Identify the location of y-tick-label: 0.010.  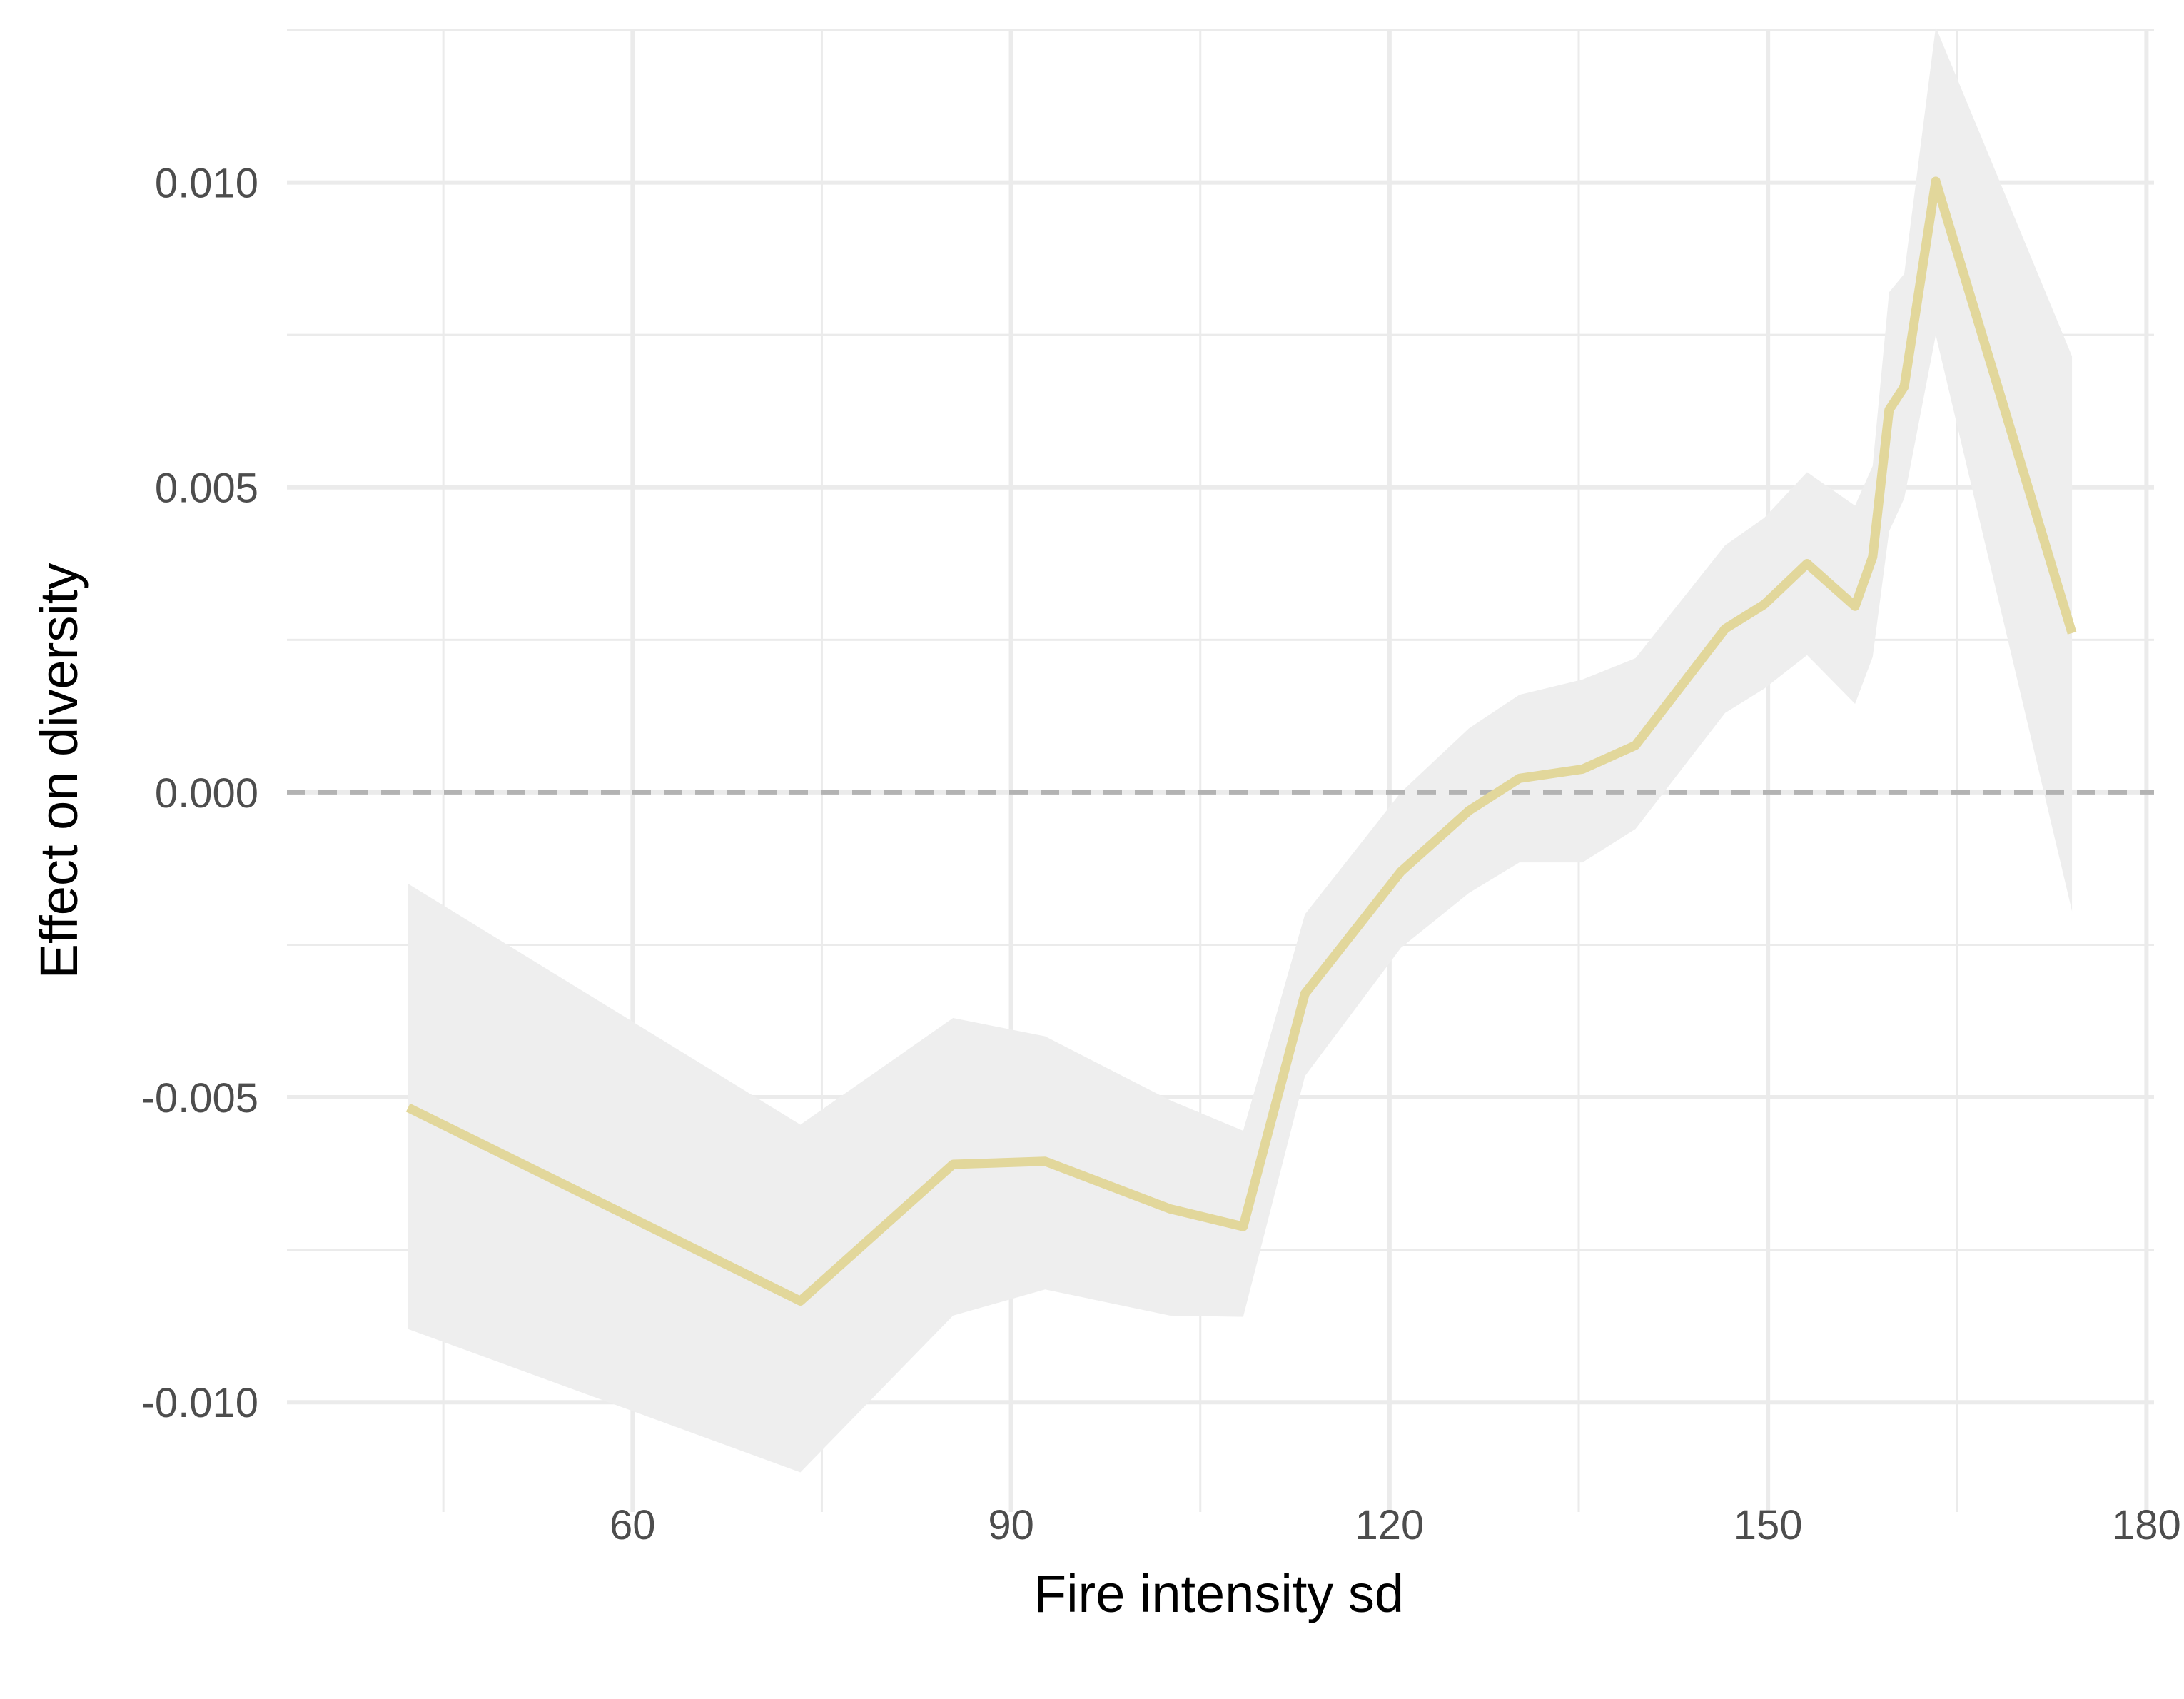
(206, 184).